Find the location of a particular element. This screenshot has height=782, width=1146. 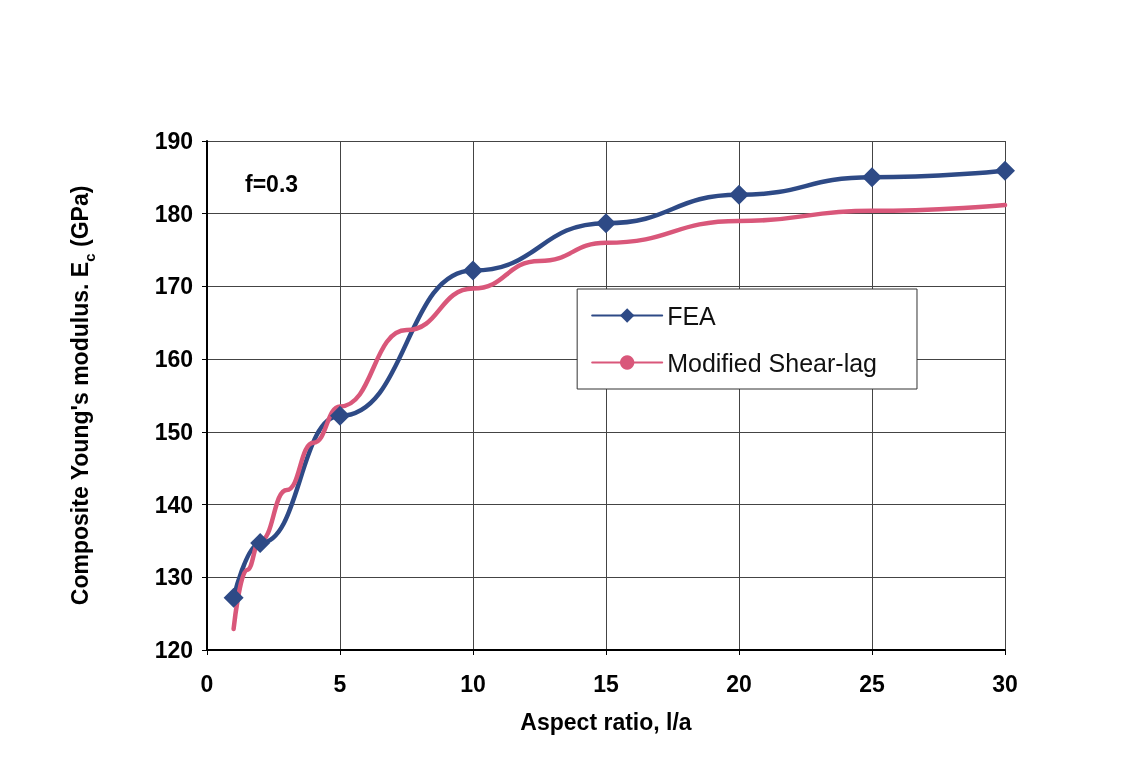

y-tick-label: 140 is located at coordinates (173, 504).